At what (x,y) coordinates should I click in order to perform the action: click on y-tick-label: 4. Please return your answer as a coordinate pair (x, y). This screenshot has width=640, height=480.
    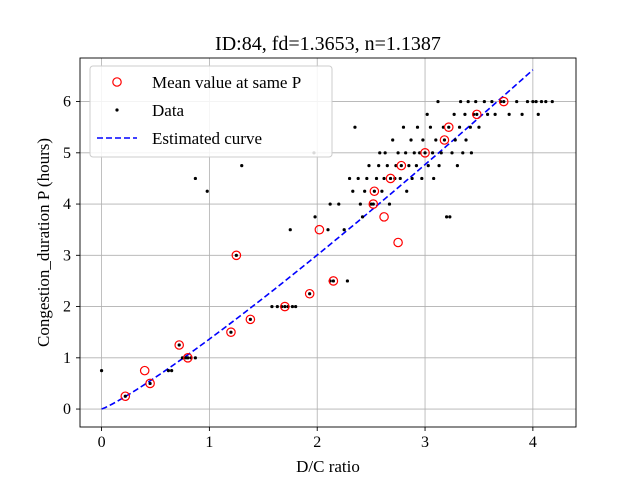
    Looking at the image, I should click on (67, 204).